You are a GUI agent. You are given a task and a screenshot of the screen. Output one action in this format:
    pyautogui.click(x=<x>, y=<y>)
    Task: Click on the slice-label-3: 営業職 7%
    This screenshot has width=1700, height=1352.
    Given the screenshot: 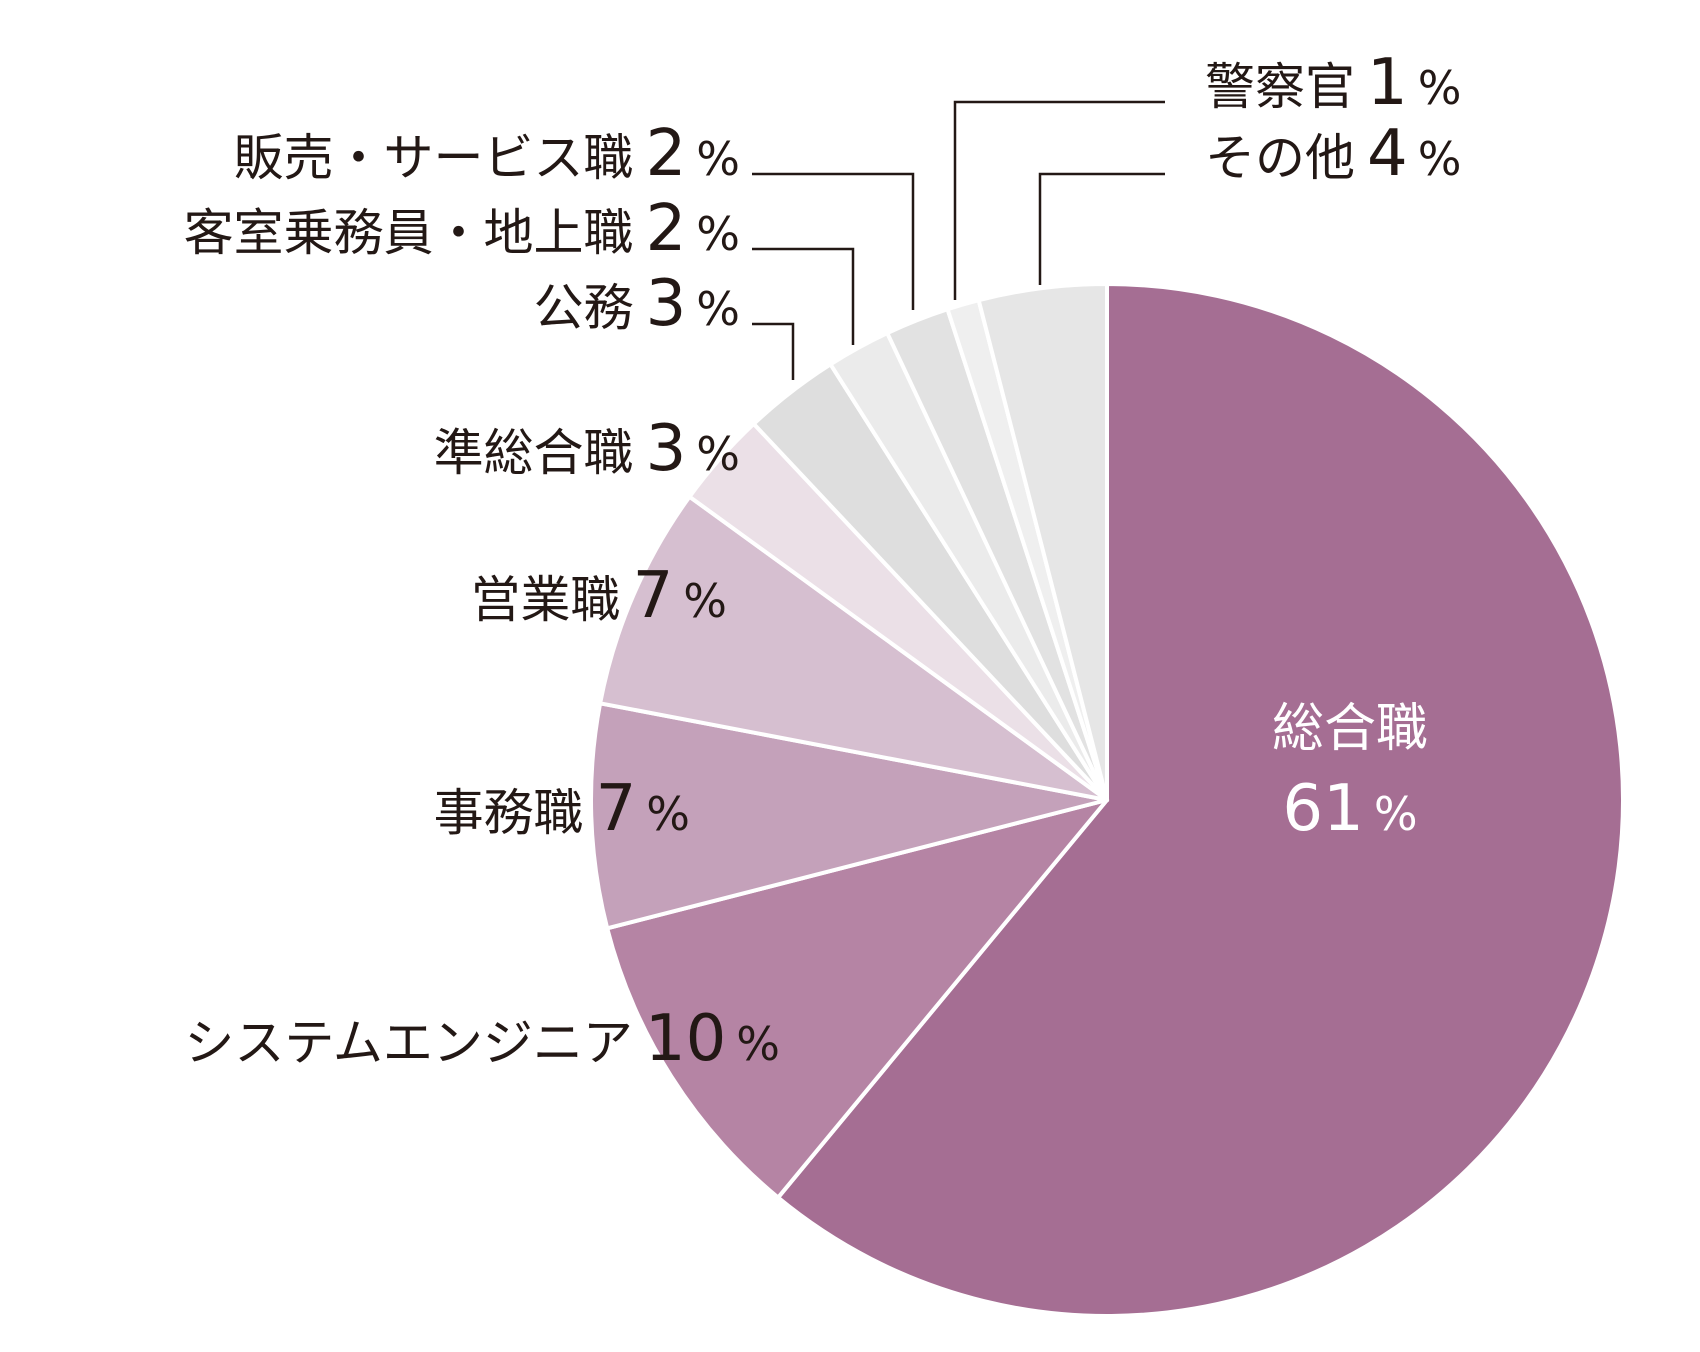 What is the action you would take?
    pyautogui.click(x=599, y=596)
    